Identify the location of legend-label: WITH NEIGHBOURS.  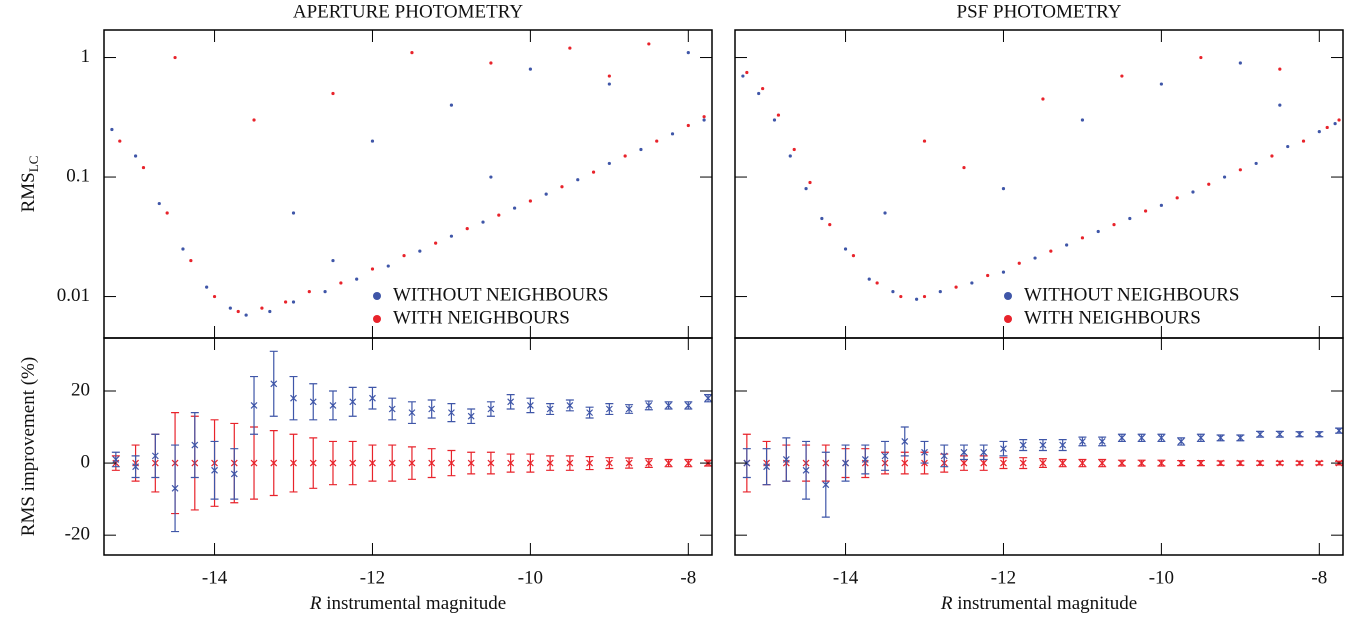
(1112, 317).